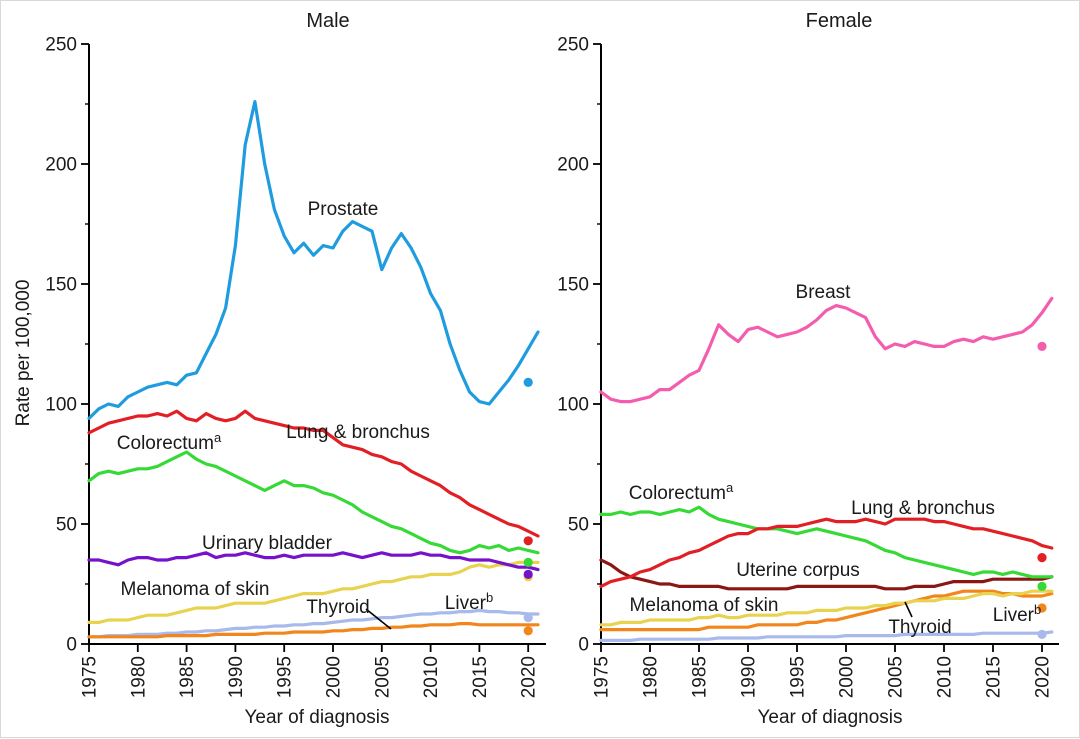 Image resolution: width=1080 pixels, height=739 pixels. Describe the element at coordinates (528, 541) in the screenshot. I see `covid-2020-dot-lung-bronchus-male` at that location.